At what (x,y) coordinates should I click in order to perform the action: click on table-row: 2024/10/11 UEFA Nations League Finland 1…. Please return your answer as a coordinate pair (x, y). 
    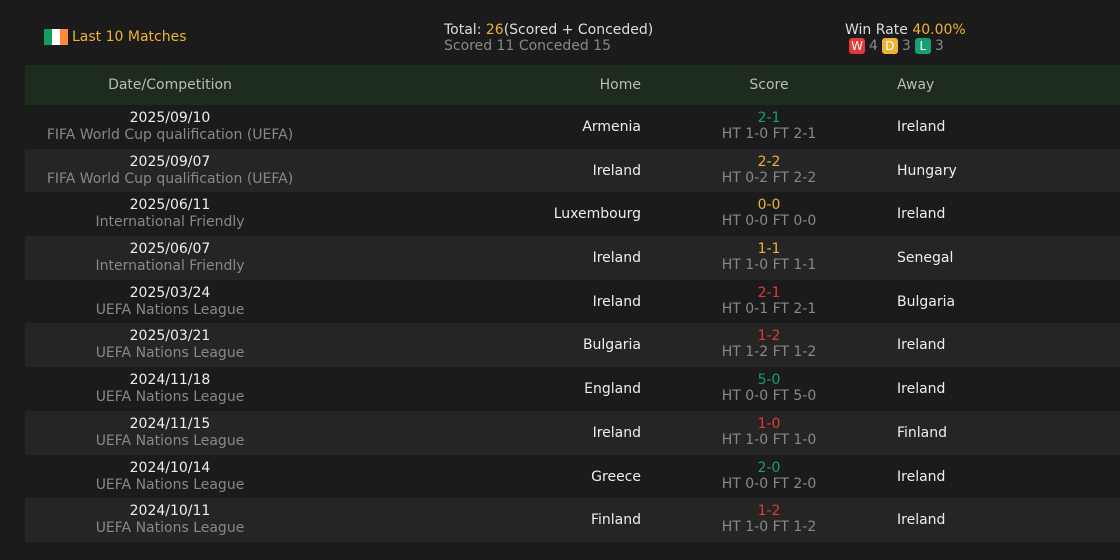
    Looking at the image, I should click on (572, 520).